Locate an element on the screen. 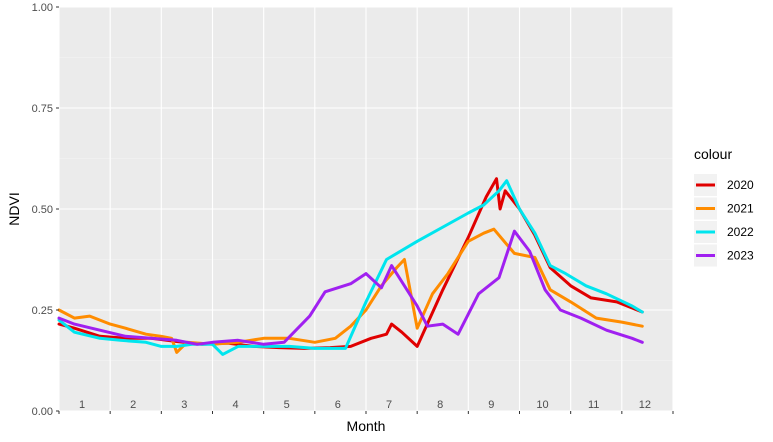  month-label: 4 is located at coordinates (235, 405).